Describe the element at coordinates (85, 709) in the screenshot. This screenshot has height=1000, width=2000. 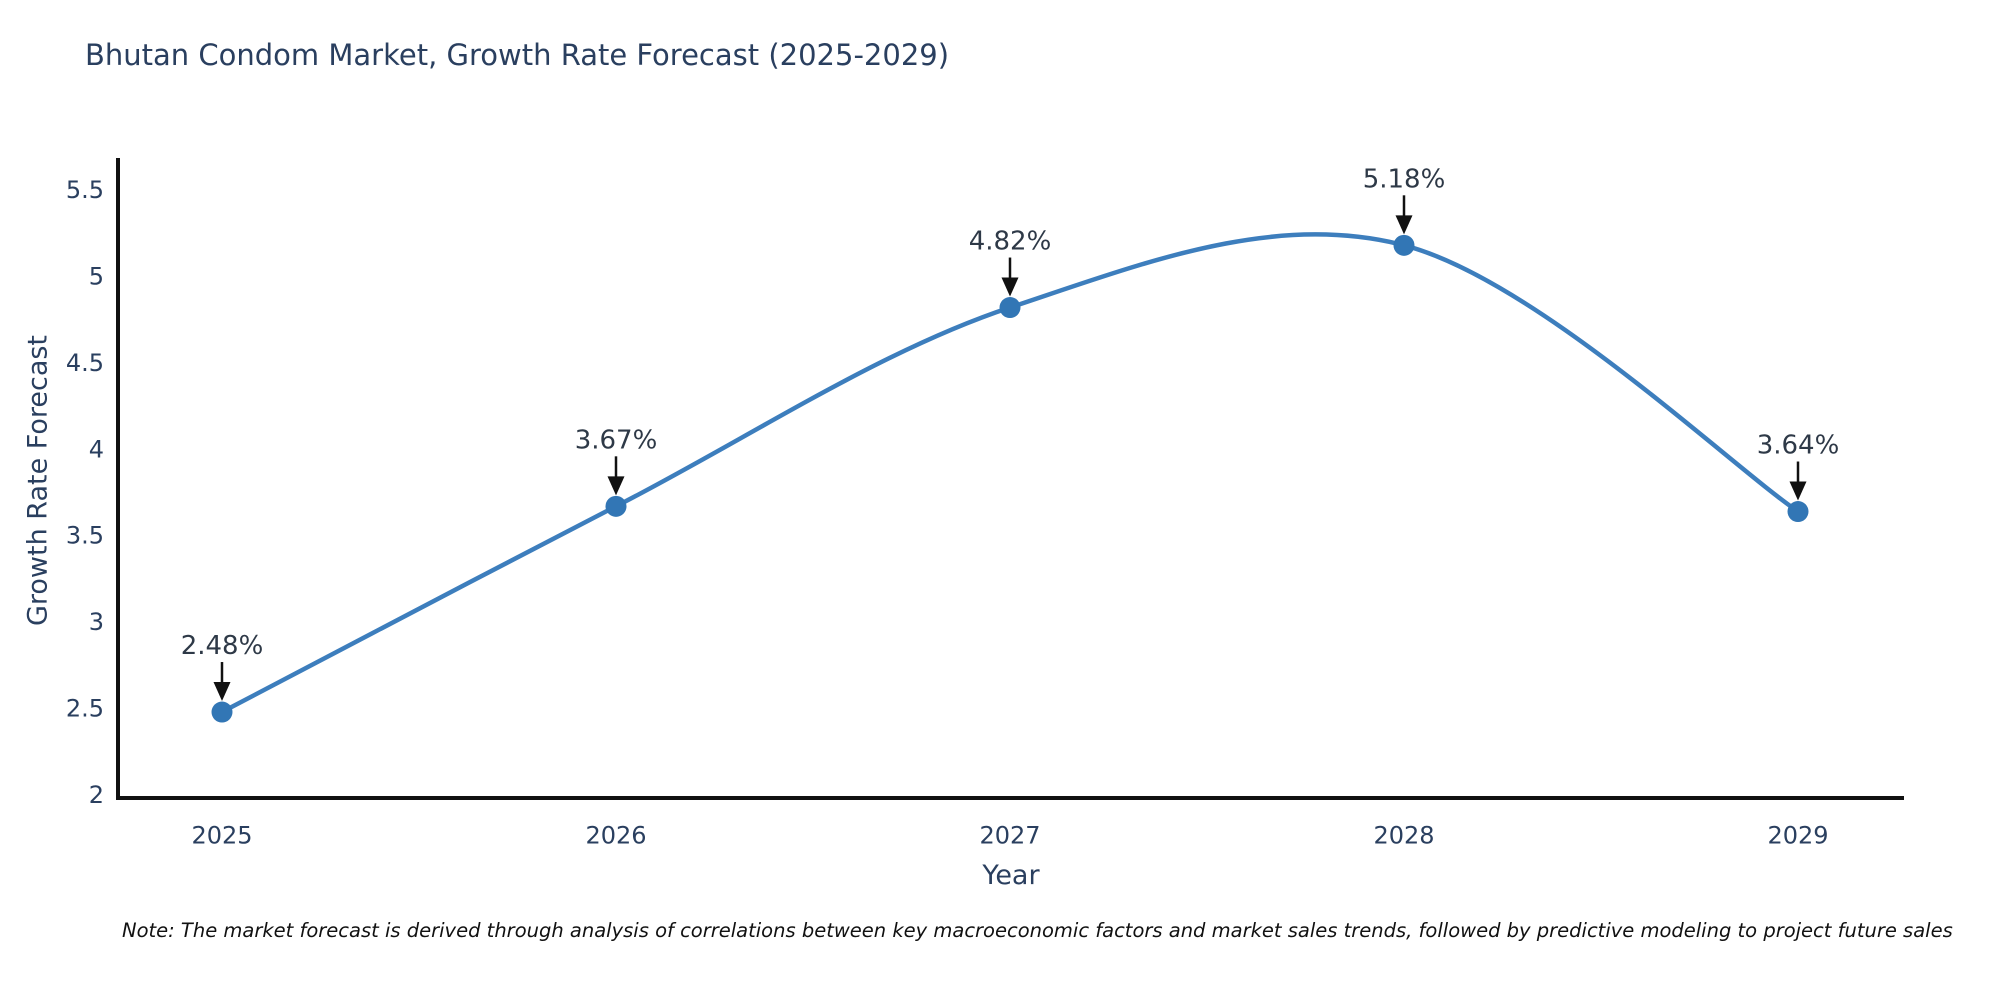
I see `y-tick-label: 2.5` at that location.